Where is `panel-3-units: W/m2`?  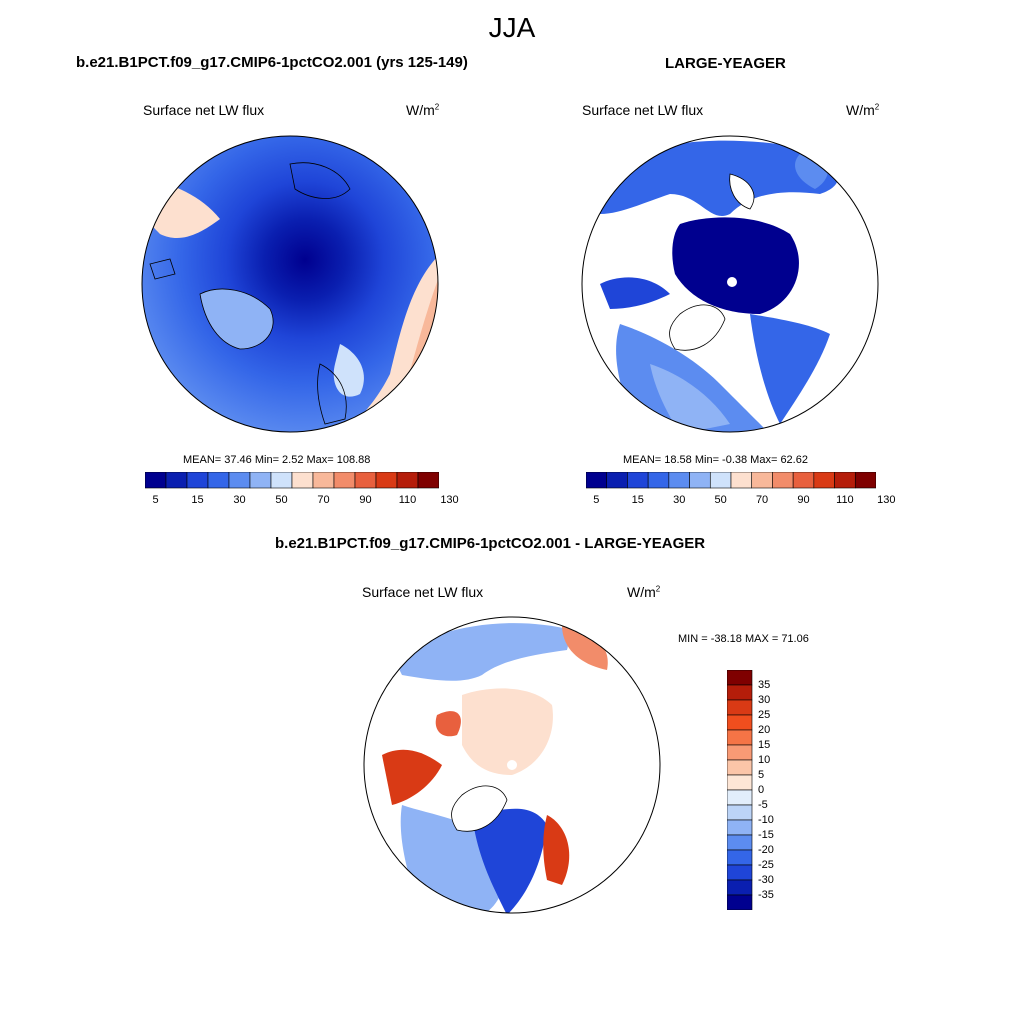
panel-3-units: W/m2 is located at coordinates (644, 592).